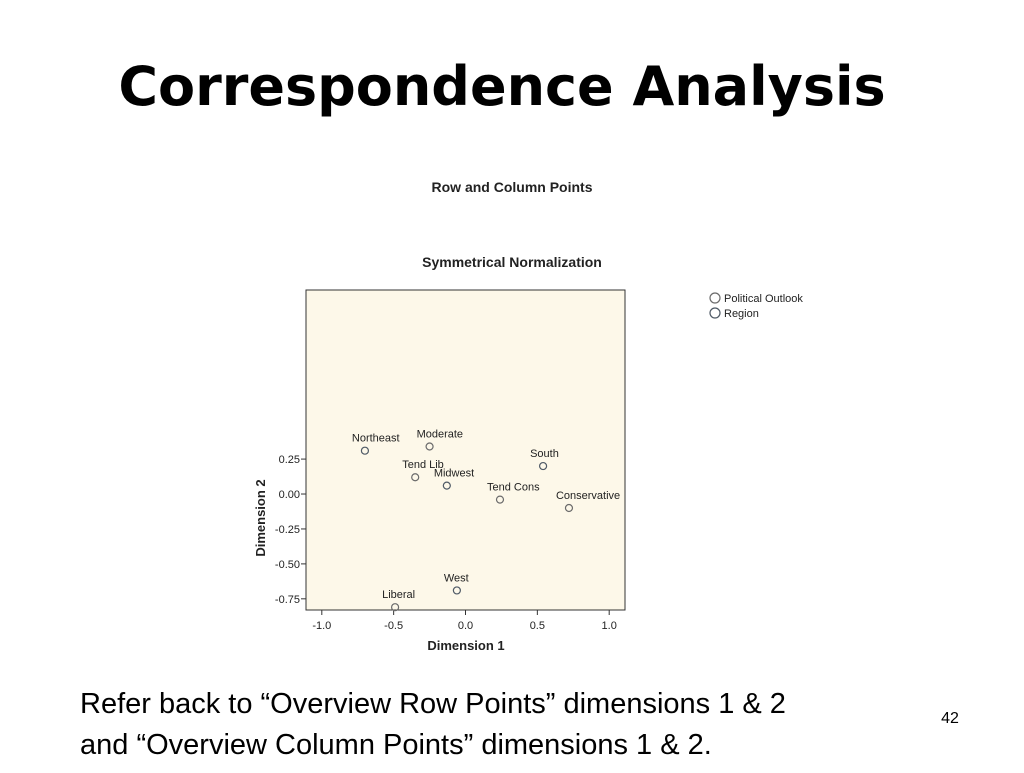 Image resolution: width=1024 pixels, height=773 pixels. What do you see at coordinates (465, 450) in the screenshot?
I see `plot-area` at bounding box center [465, 450].